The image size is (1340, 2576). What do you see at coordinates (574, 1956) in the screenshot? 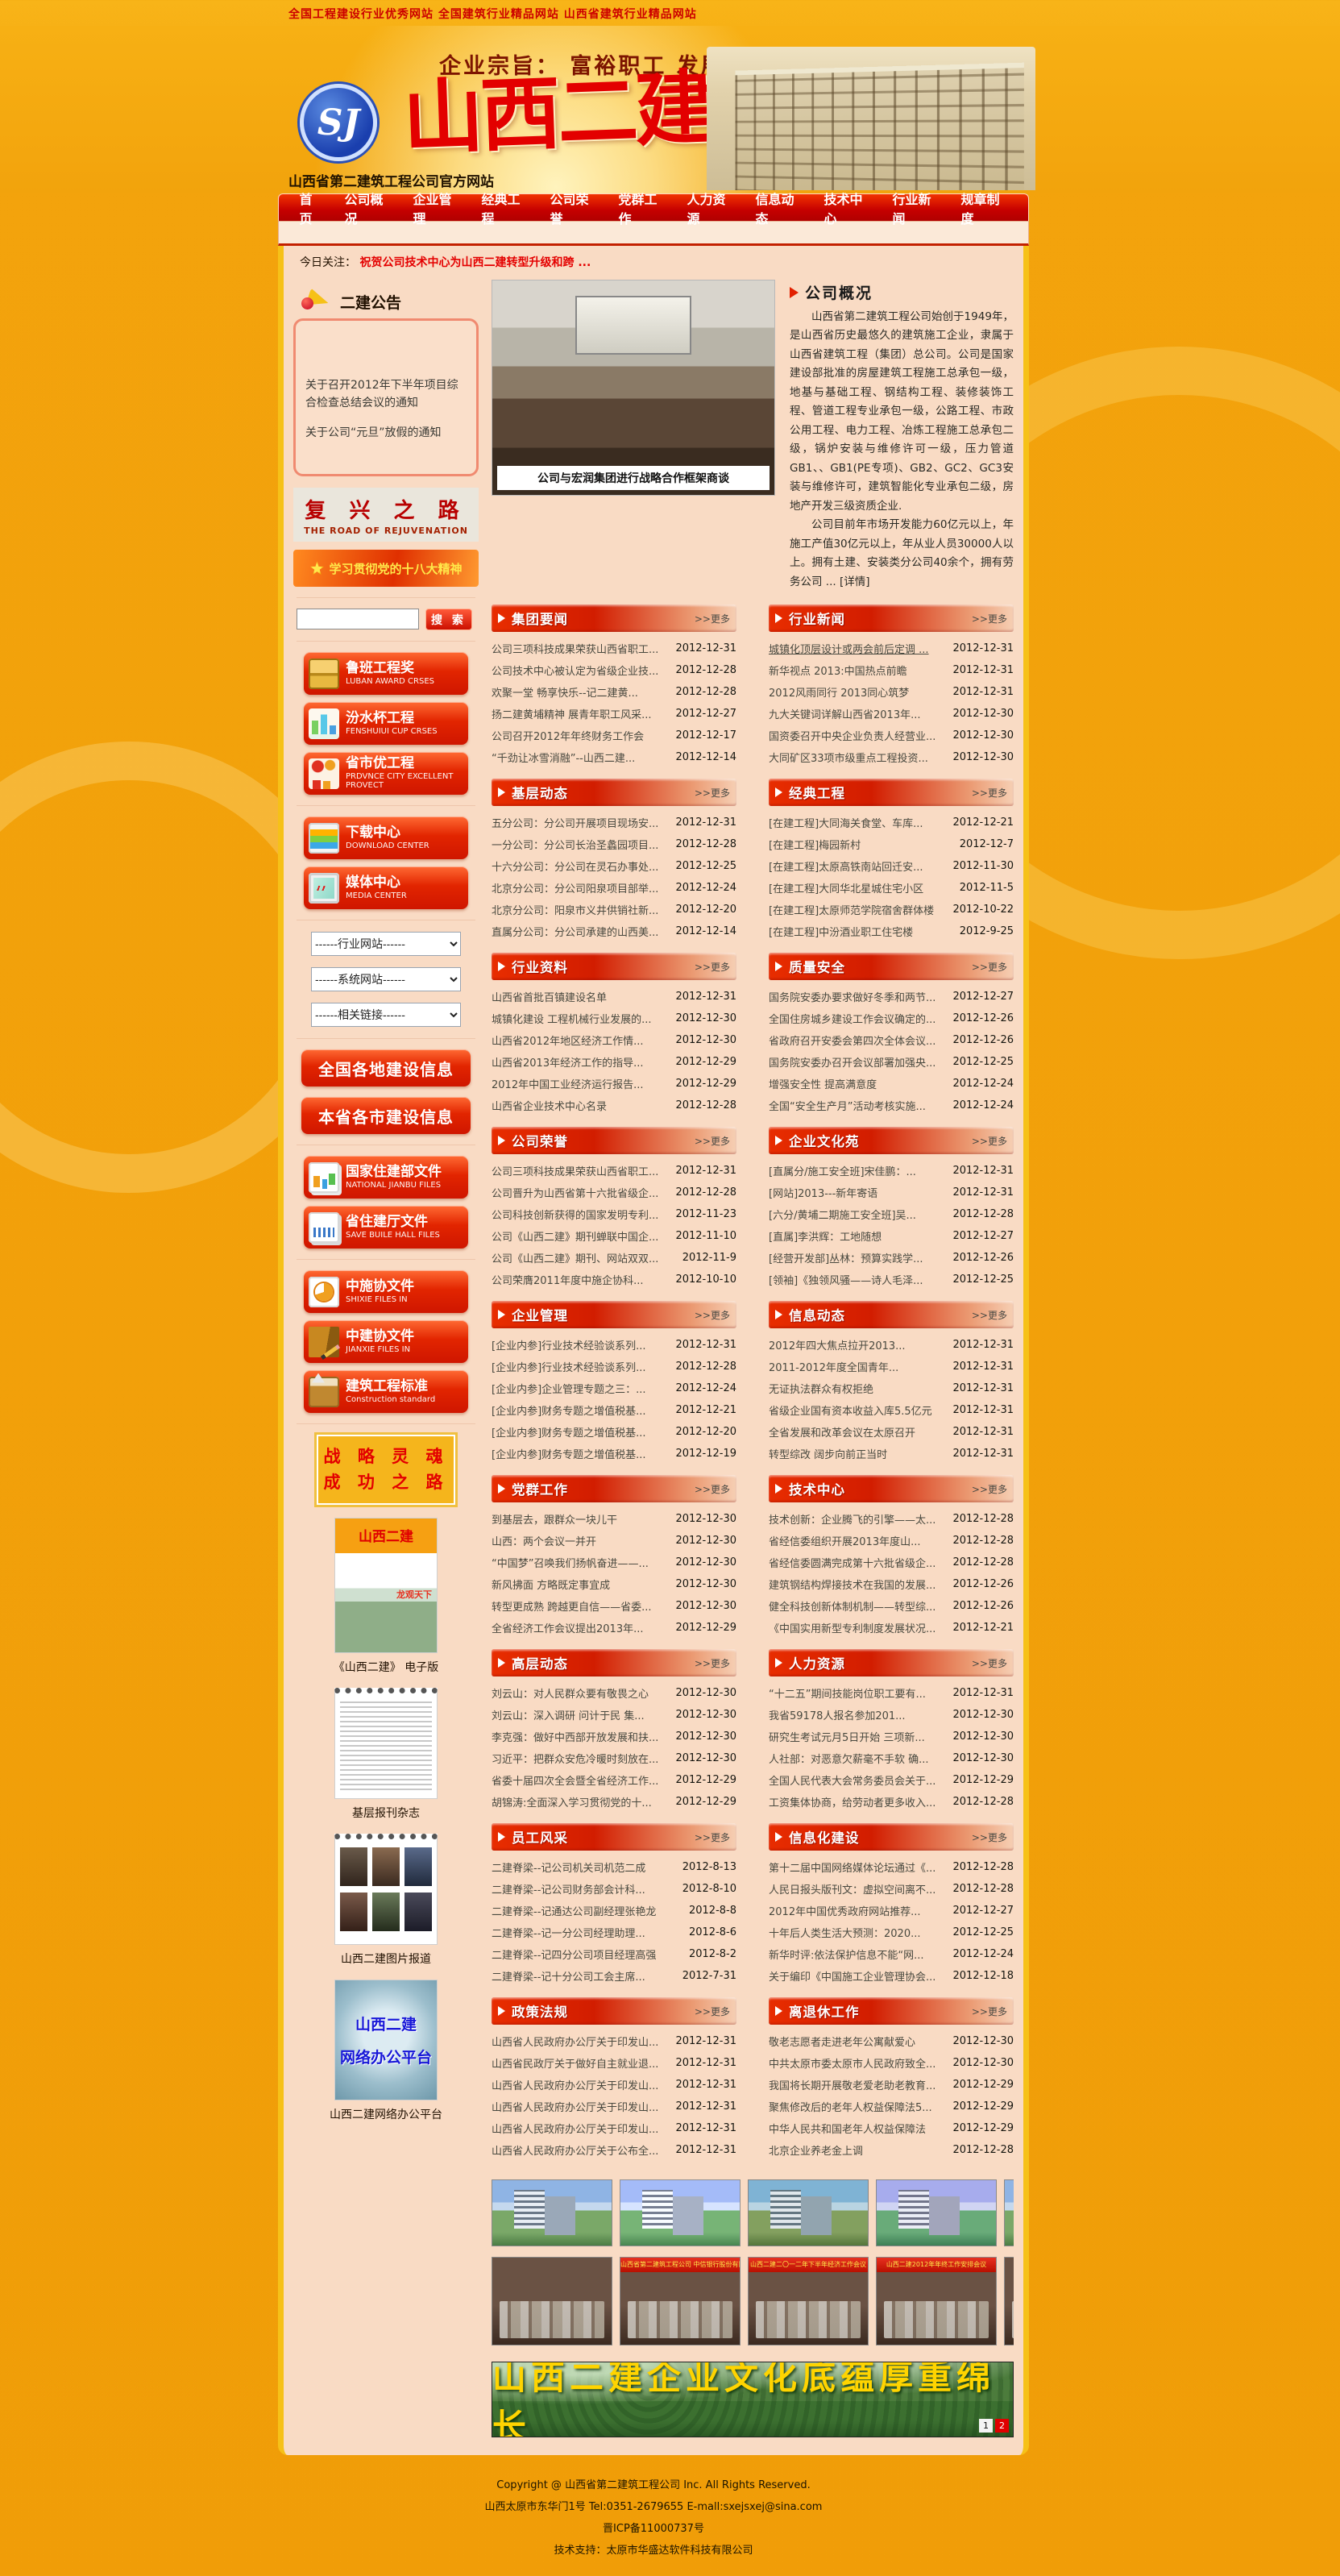
I see `news-item-title: 二建脊梁--记四分公司项目经理高强` at bounding box center [574, 1956].